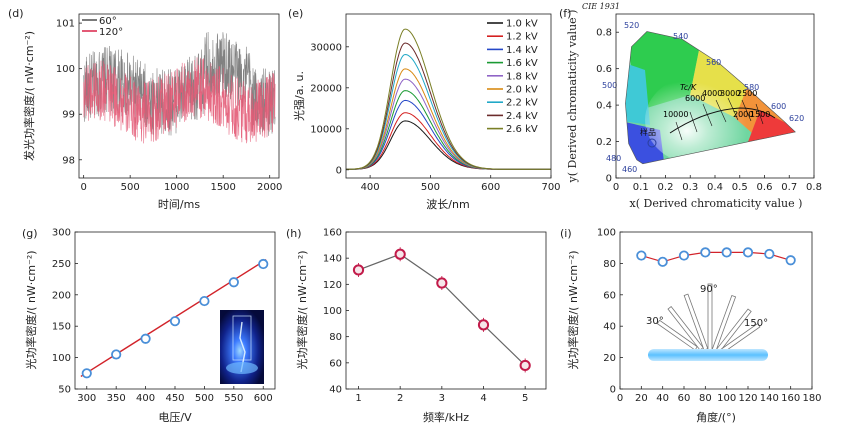  Describe the element at coordinates (522, 24) in the screenshot. I see `legend-label: 1.0 kV` at that location.